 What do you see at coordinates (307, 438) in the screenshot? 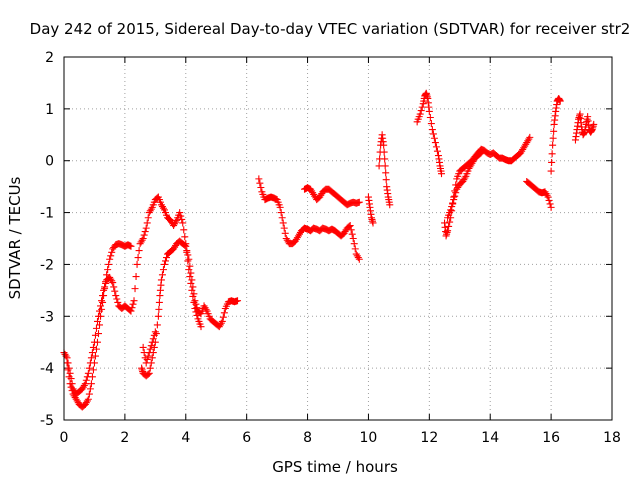
I see `x-tick-label: 8` at bounding box center [307, 438].